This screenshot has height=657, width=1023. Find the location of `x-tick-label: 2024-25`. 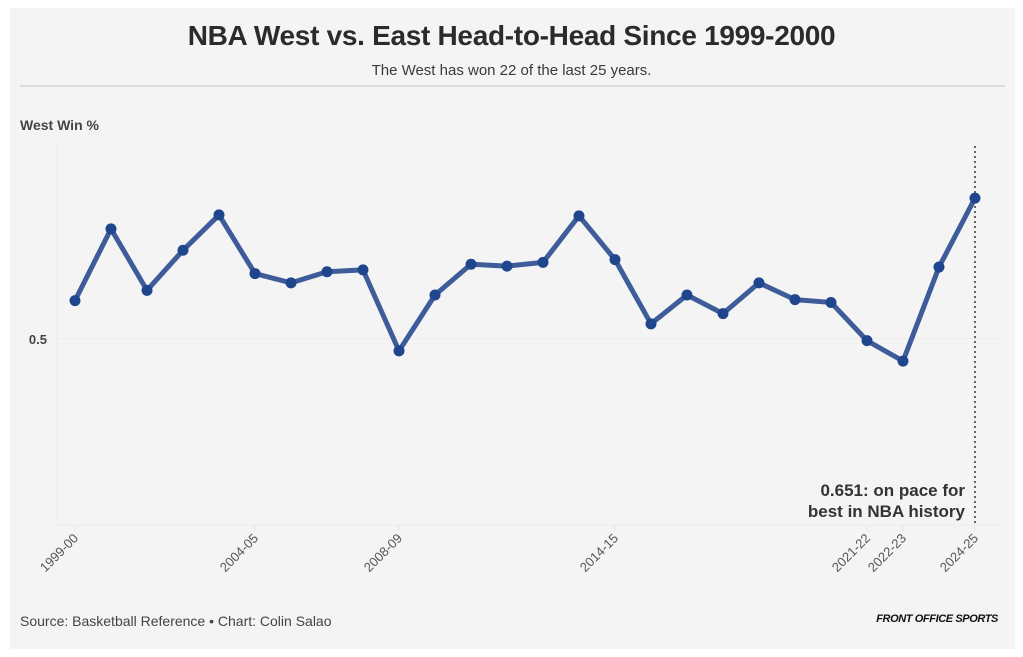

x-tick-label: 2024-25 is located at coordinates (959, 553).